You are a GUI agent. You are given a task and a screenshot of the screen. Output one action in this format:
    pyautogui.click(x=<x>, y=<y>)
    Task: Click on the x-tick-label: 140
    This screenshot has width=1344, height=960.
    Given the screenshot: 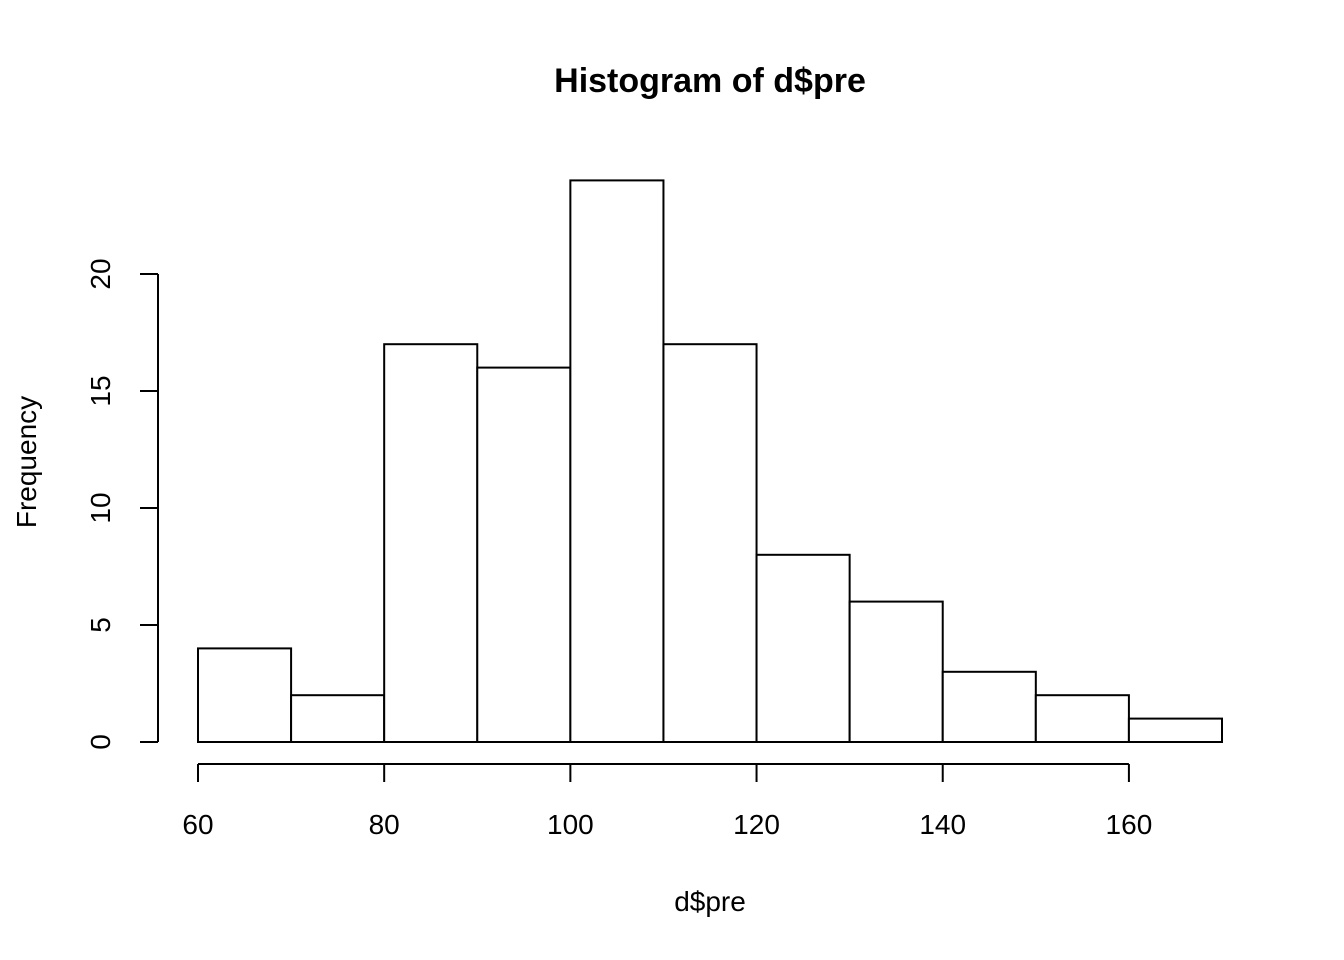 What is the action you would take?
    pyautogui.click(x=942, y=824)
    